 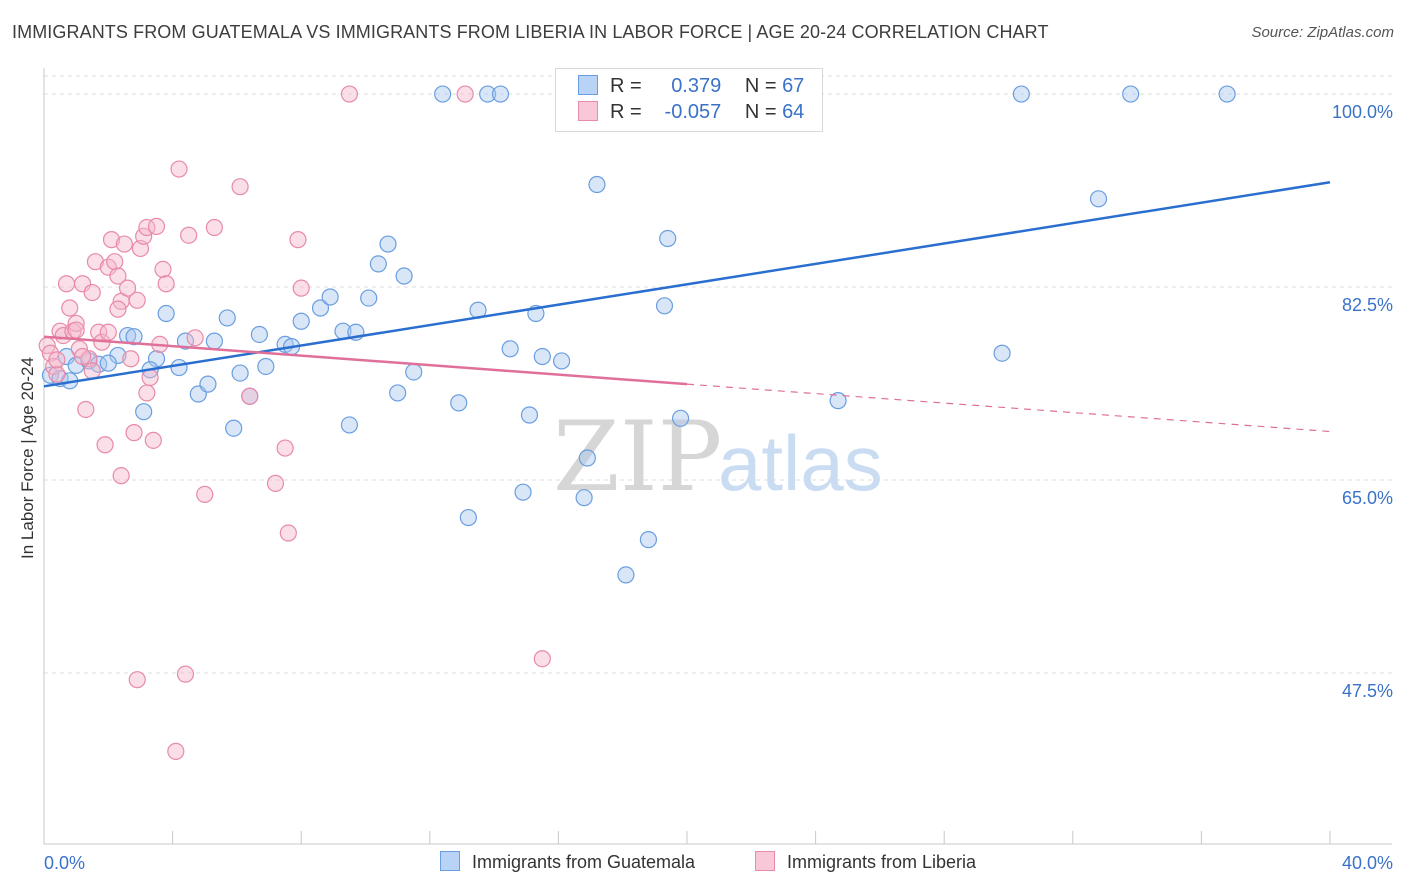 What do you see at coordinates (450, 861) in the screenshot?
I see `bottom-legend-swatch-blue` at bounding box center [450, 861].